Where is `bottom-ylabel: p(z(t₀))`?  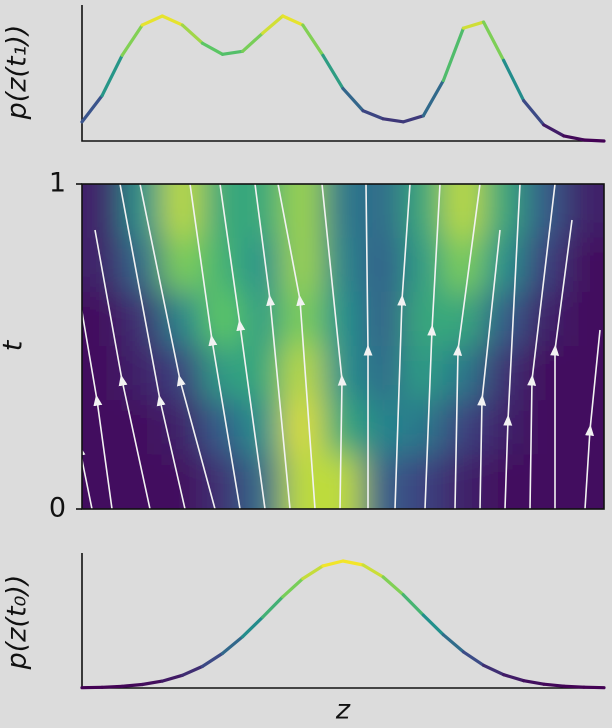 bottom-ylabel: p(z(t₀)) is located at coordinates (17, 623).